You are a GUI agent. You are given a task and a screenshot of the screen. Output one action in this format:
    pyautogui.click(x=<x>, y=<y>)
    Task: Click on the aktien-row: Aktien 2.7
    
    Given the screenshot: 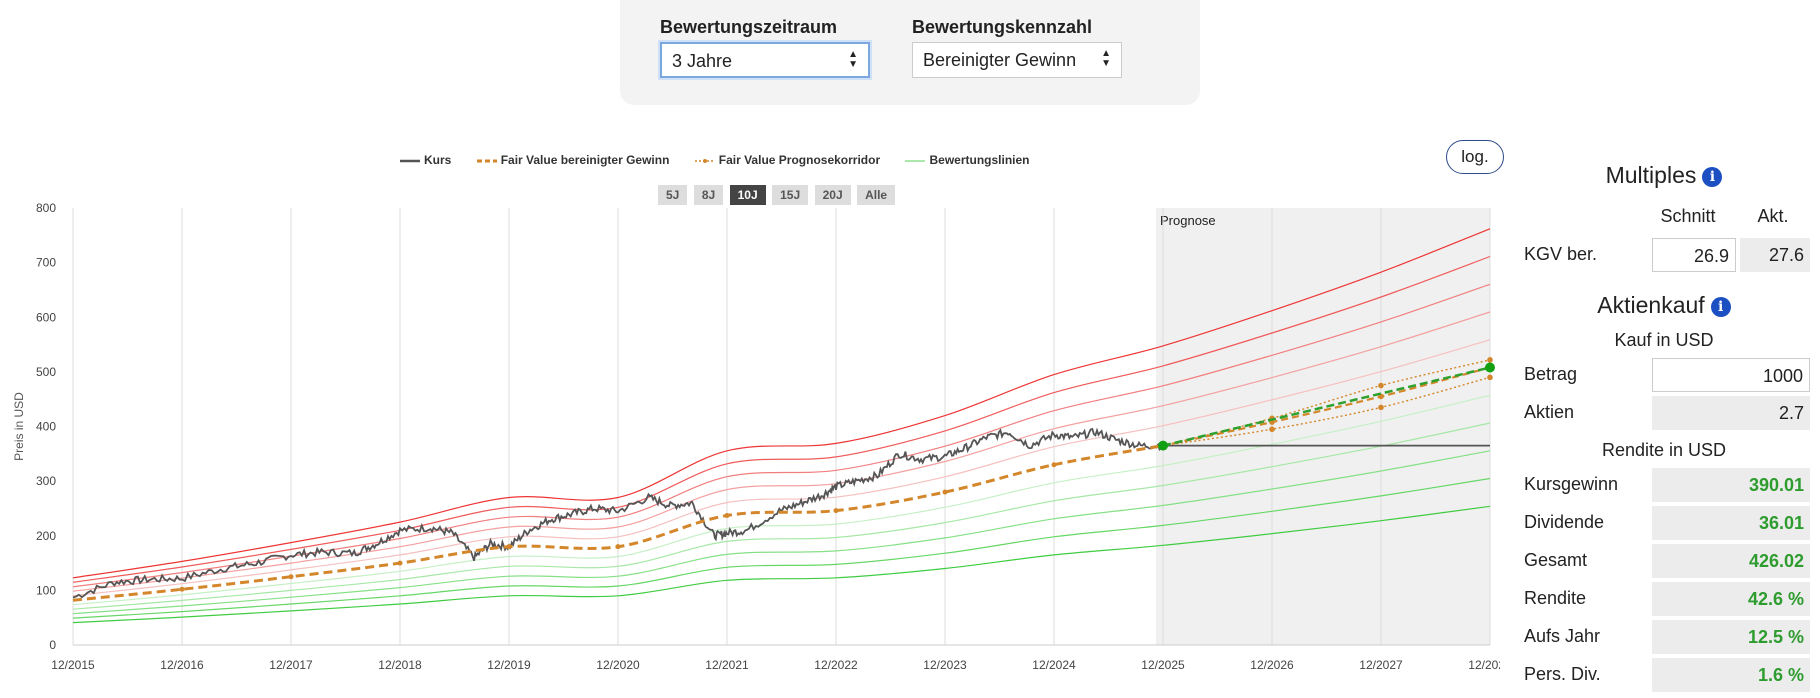 What is the action you would take?
    pyautogui.click(x=1664, y=413)
    